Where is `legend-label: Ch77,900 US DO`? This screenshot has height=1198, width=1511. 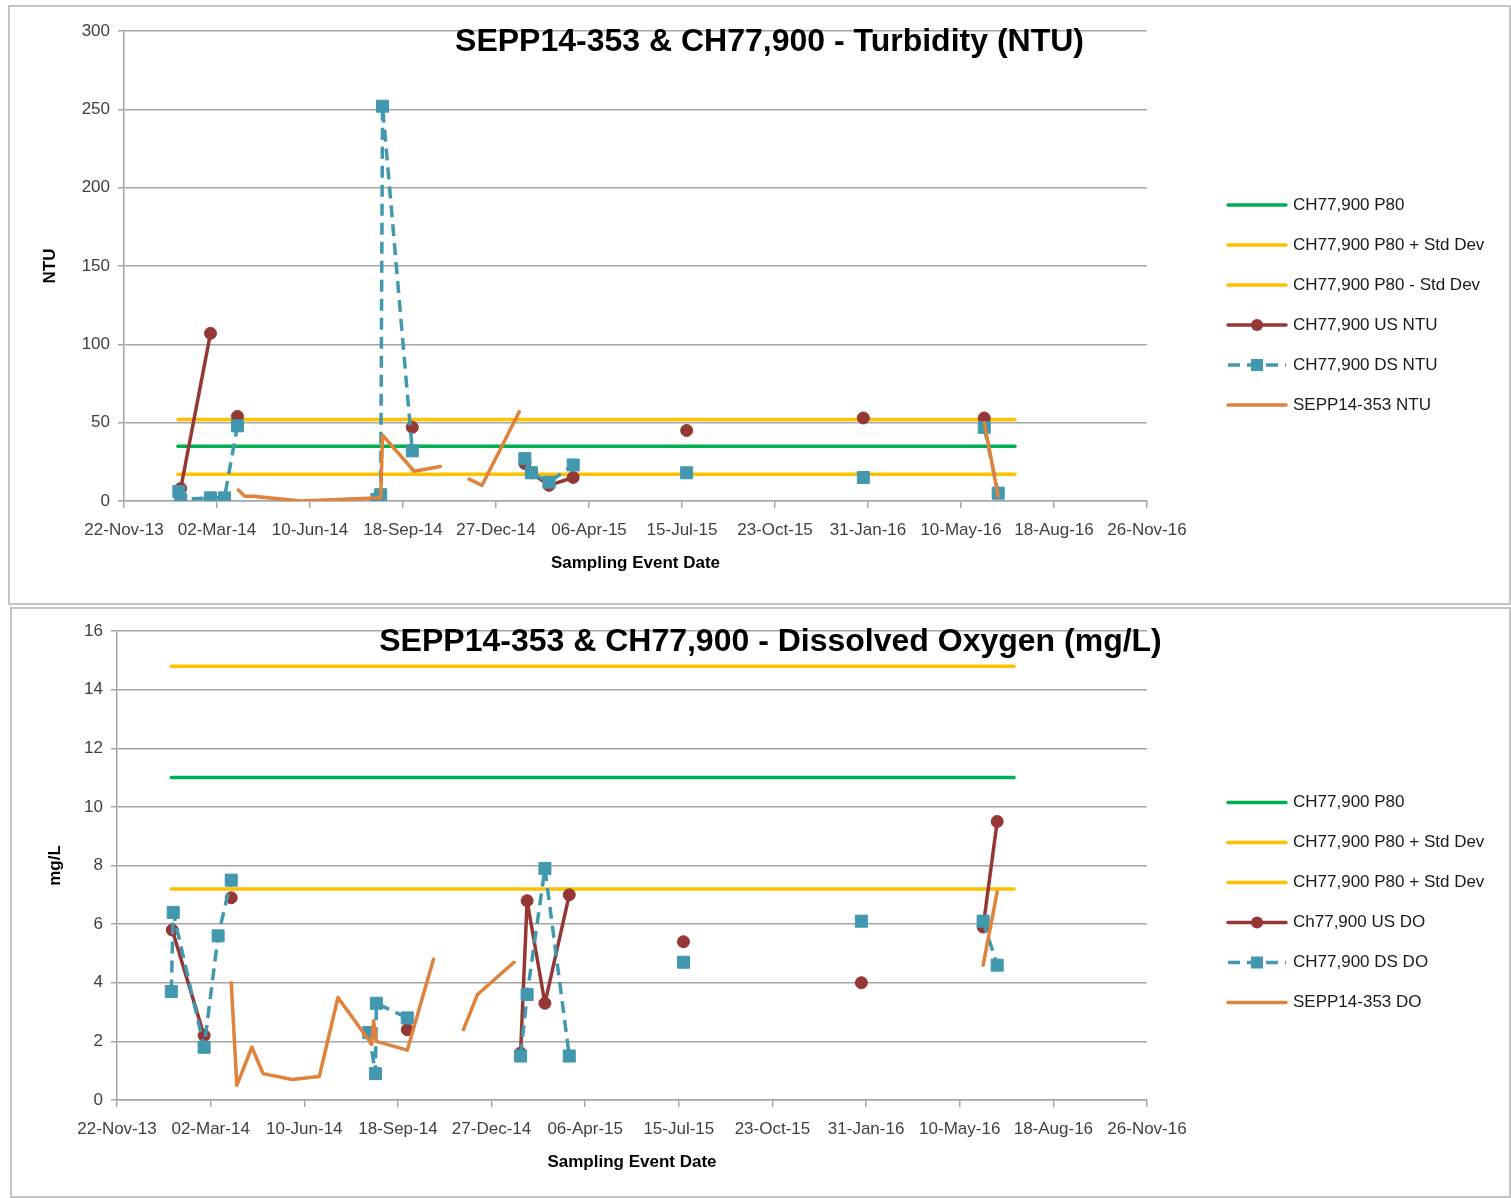 legend-label: Ch77,900 US DO is located at coordinates (1359, 922).